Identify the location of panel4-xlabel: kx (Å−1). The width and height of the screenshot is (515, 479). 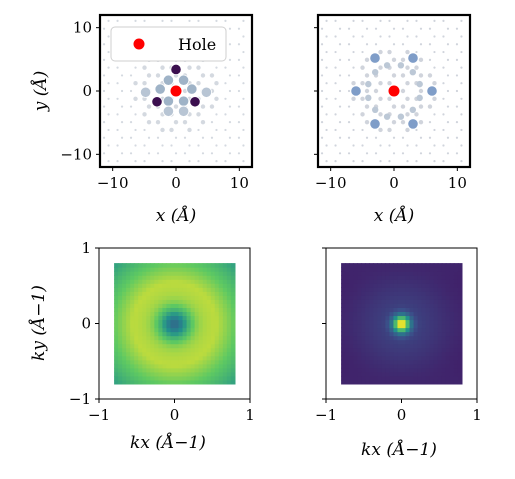
(399, 449).